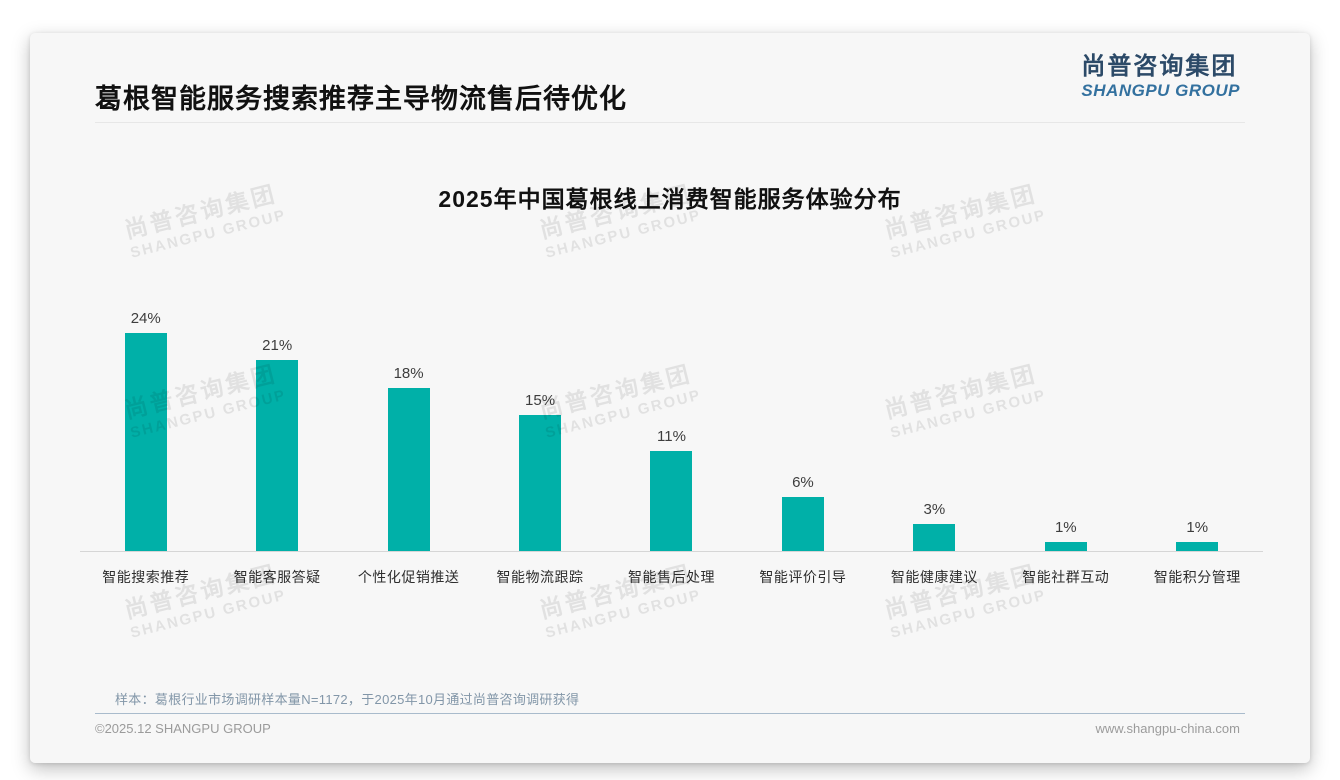  What do you see at coordinates (670, 122) in the screenshot?
I see `title-divider` at bounding box center [670, 122].